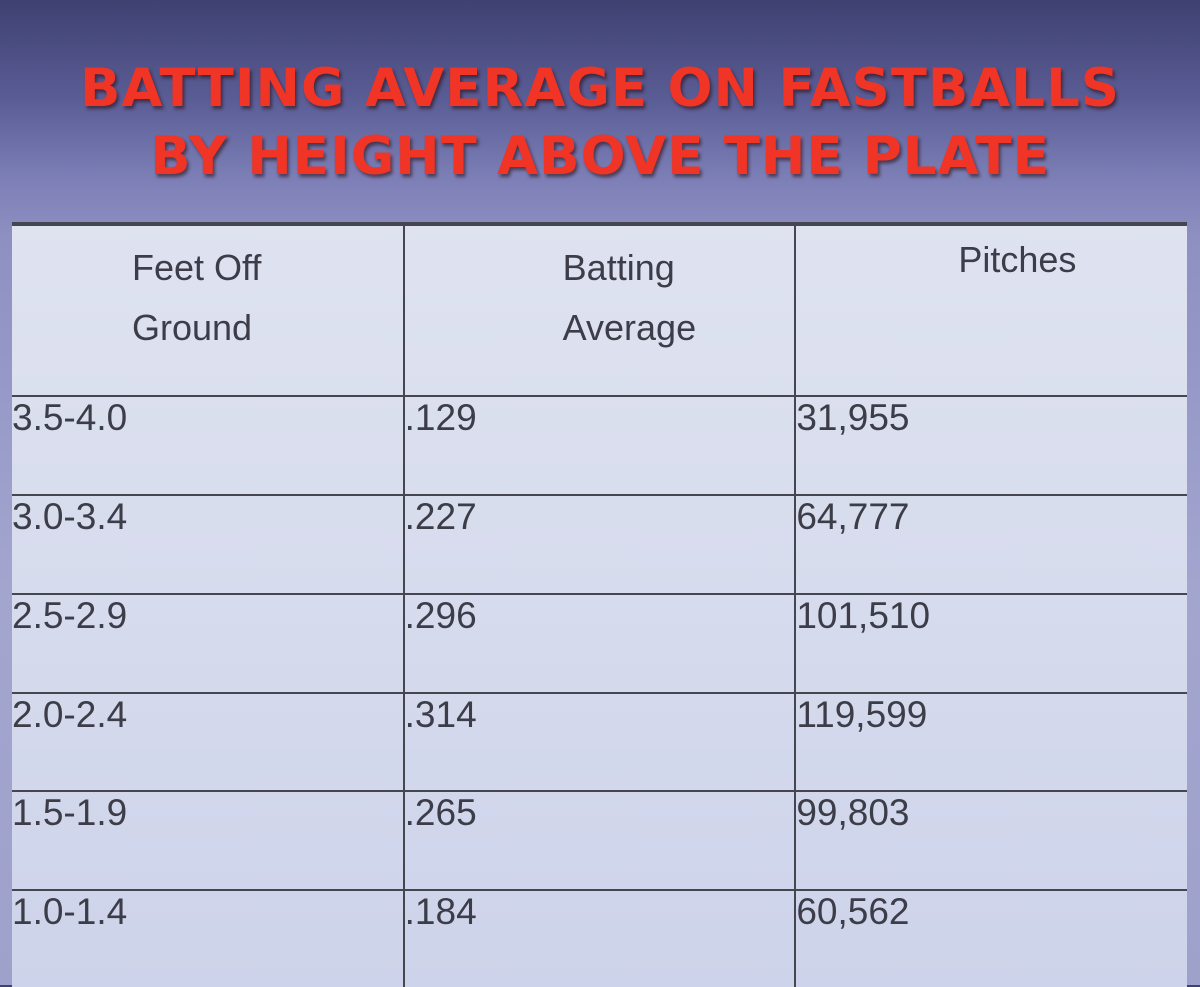 This screenshot has height=987, width=1200. I want to click on cell-pitches: 99,803, so click(990, 841).